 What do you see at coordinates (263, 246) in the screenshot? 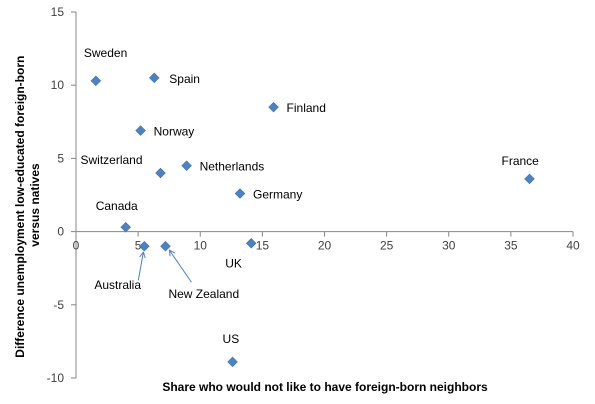
I see `x-tick-label: 15` at bounding box center [263, 246].